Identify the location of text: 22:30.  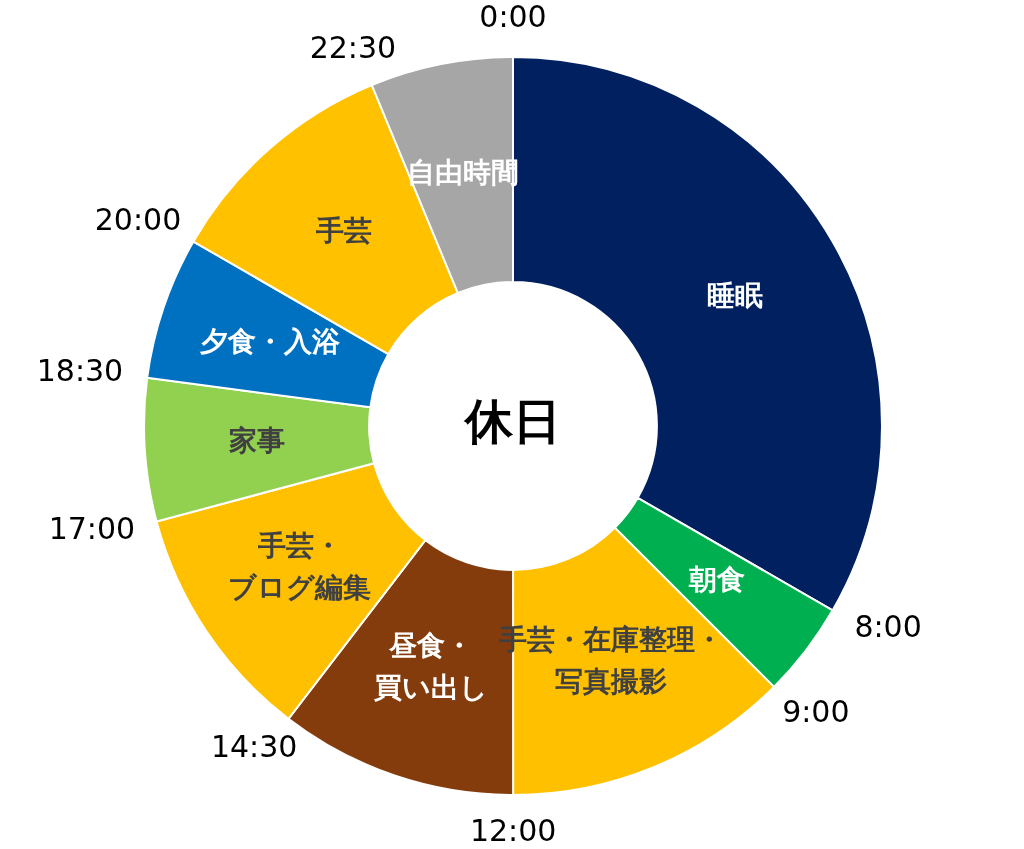
(353, 47).